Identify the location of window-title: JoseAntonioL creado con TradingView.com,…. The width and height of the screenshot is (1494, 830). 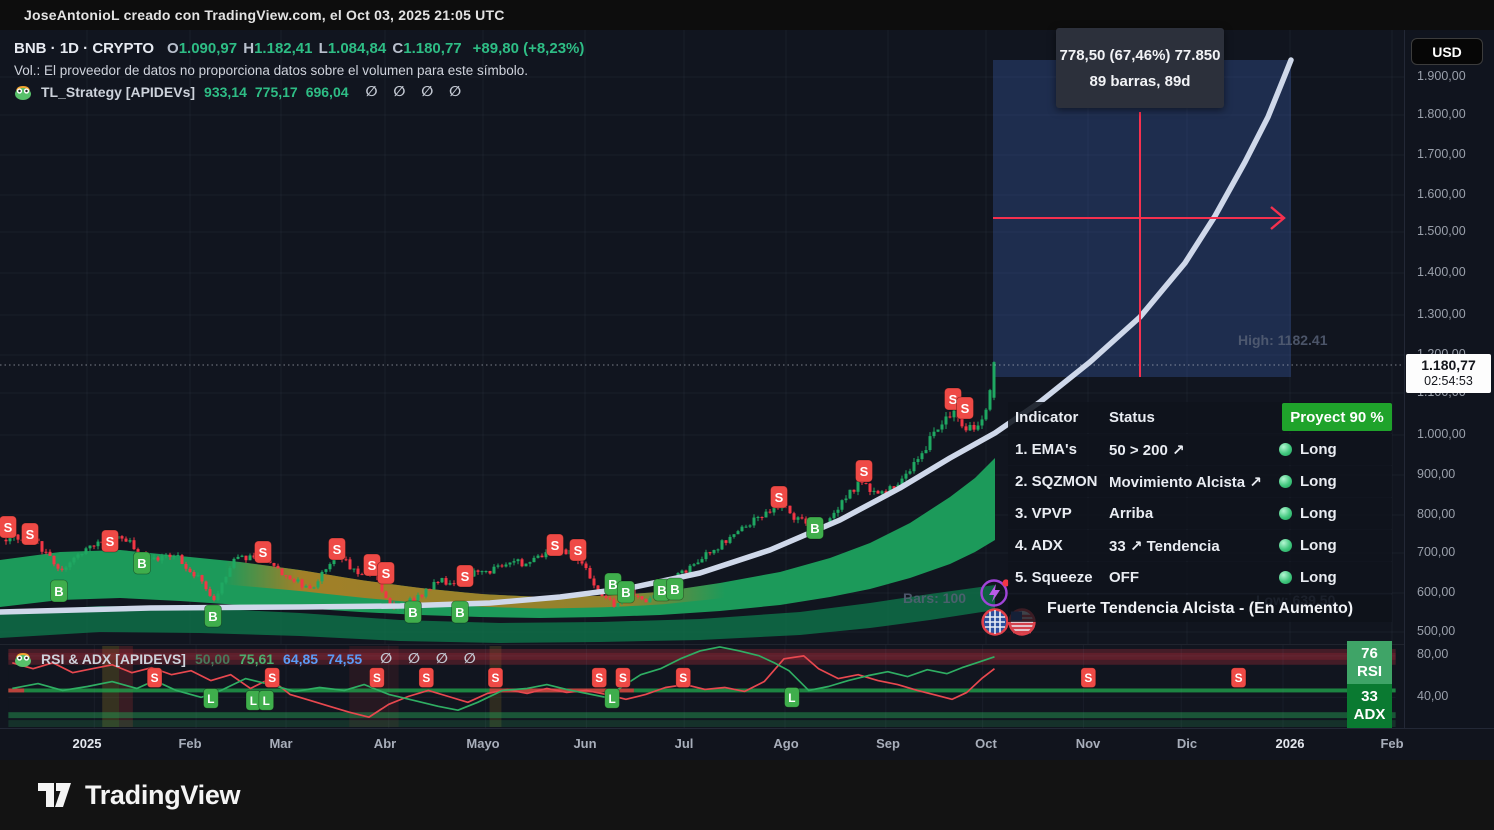
(747, 15).